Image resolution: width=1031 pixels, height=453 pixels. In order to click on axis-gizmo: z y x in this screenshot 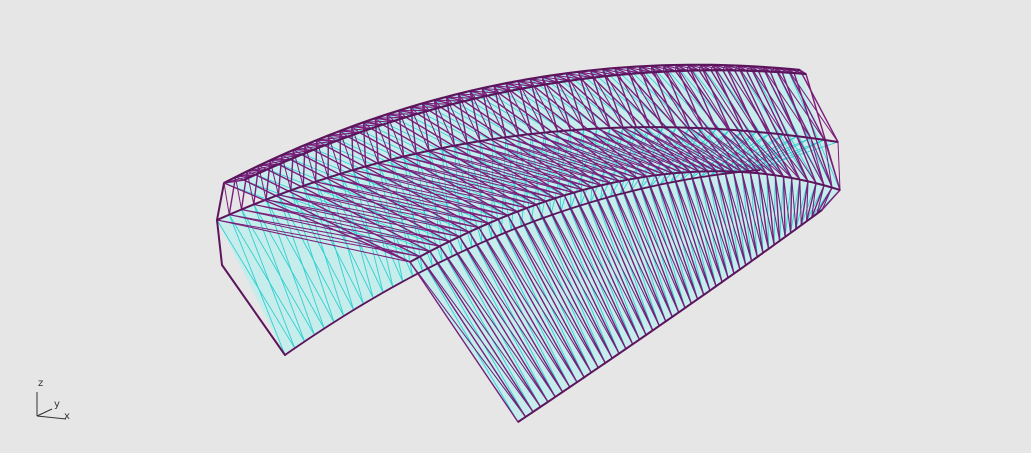, I will do `click(55, 401)`.